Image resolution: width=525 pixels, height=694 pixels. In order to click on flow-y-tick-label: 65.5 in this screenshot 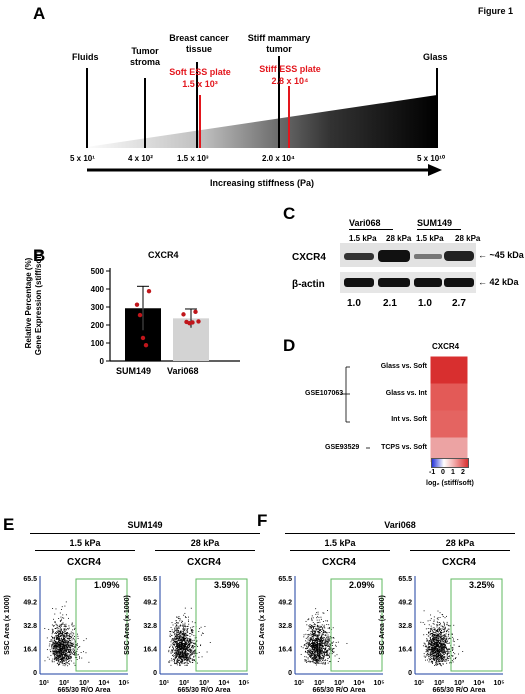, I will do `click(405, 579)`.